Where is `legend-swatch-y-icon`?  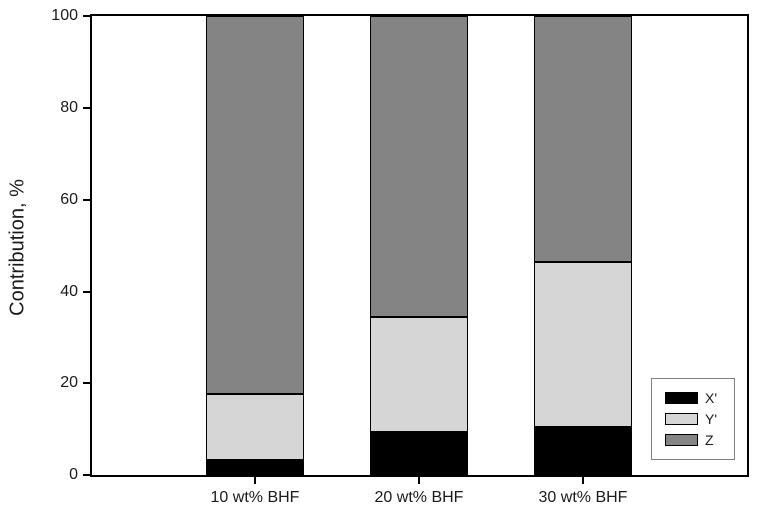 legend-swatch-y-icon is located at coordinates (681, 419).